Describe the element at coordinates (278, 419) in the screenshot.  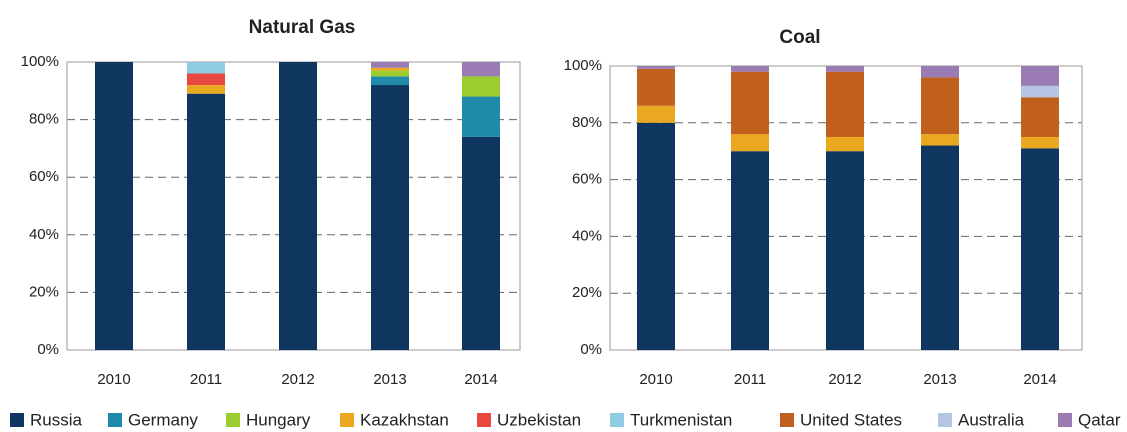
I see `legend-label: Hungary` at that location.